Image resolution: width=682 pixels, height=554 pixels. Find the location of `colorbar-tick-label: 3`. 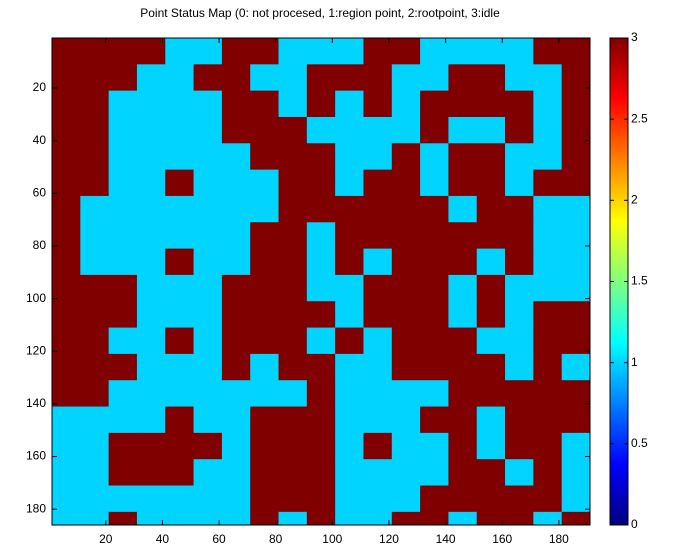

colorbar-tick-label: 3 is located at coordinates (634, 37).